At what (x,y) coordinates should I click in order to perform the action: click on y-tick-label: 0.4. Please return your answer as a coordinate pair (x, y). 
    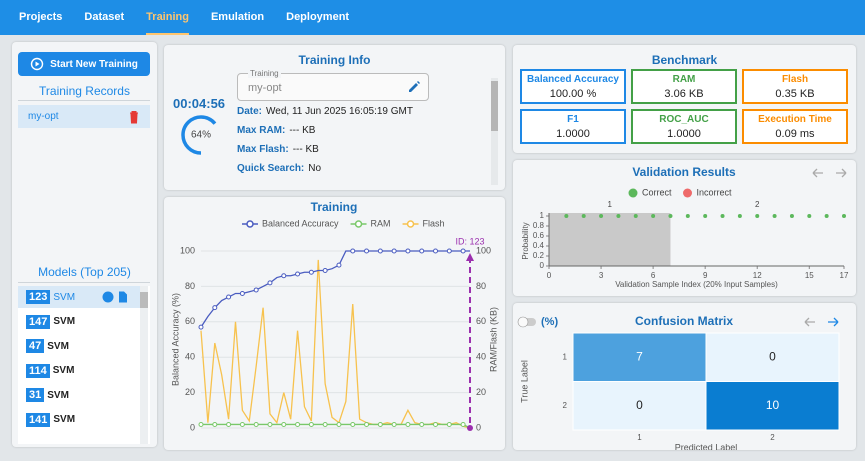
    Looking at the image, I should click on (539, 245).